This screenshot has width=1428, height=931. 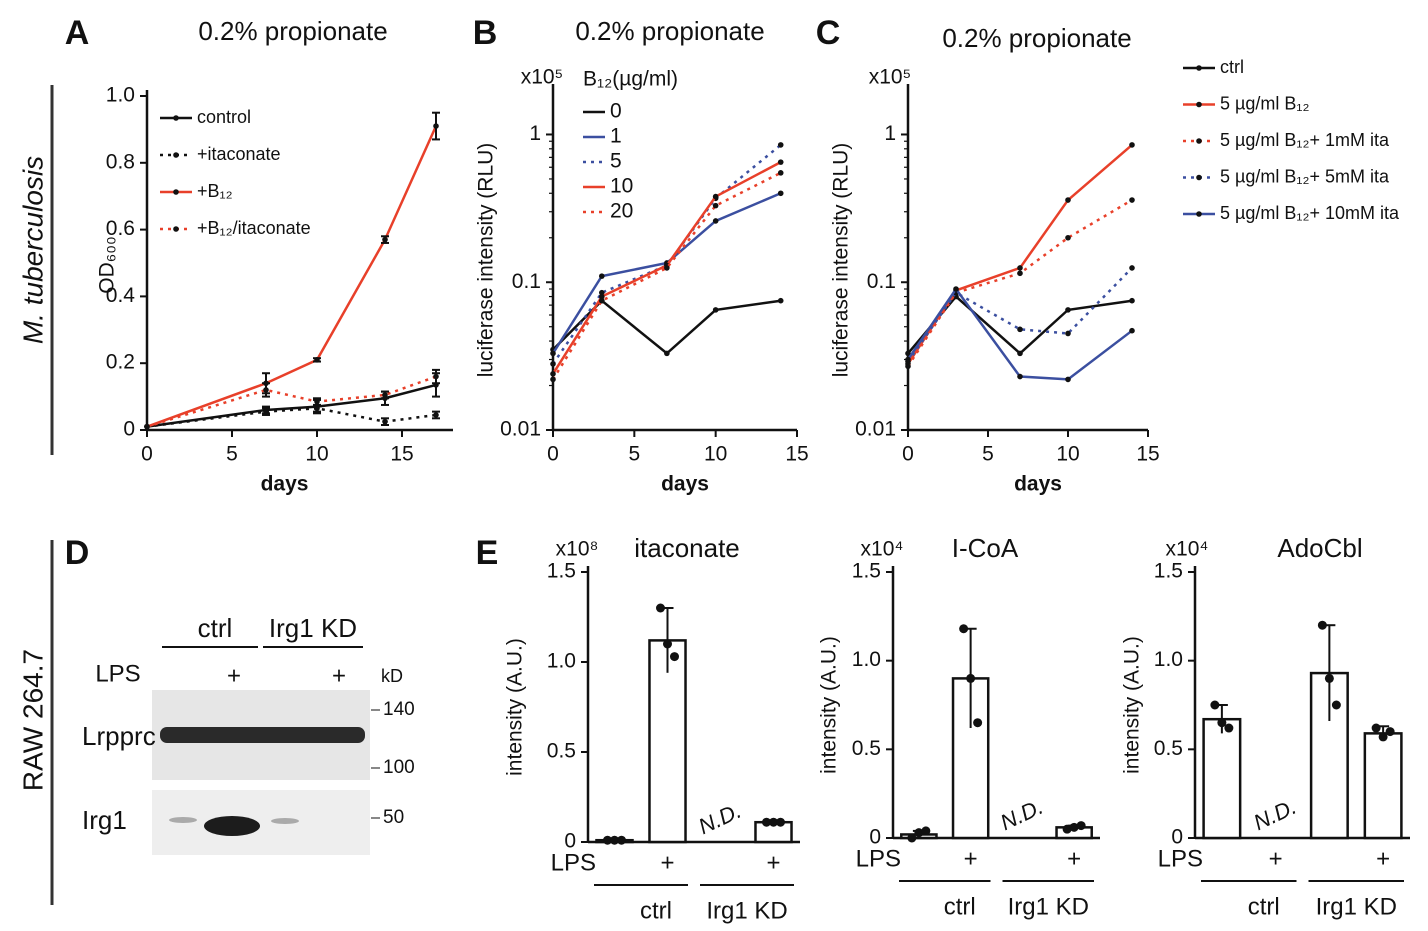 I want to click on y-tick-label: 0.1, so click(x=881, y=281).